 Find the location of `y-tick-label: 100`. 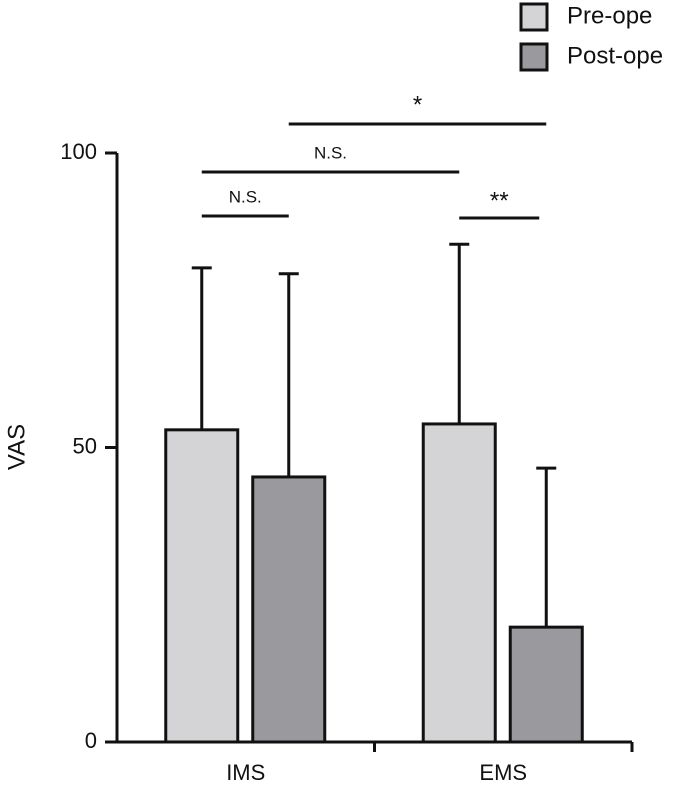

y-tick-label: 100 is located at coordinates (78, 151).